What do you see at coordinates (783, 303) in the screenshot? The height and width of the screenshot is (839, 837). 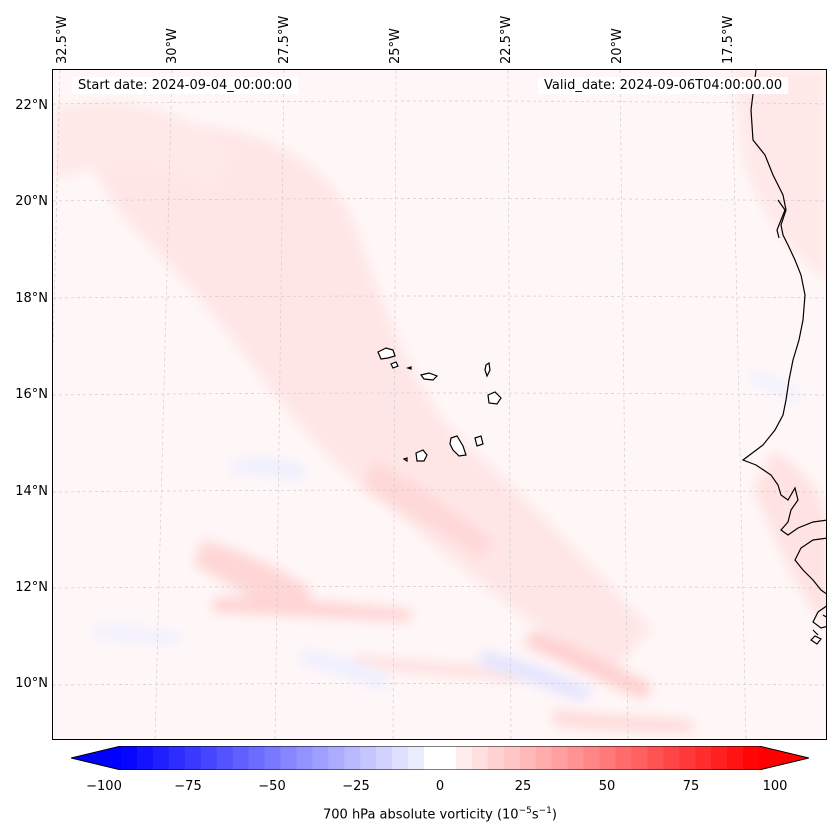 I see `africa-coastline` at bounding box center [783, 303].